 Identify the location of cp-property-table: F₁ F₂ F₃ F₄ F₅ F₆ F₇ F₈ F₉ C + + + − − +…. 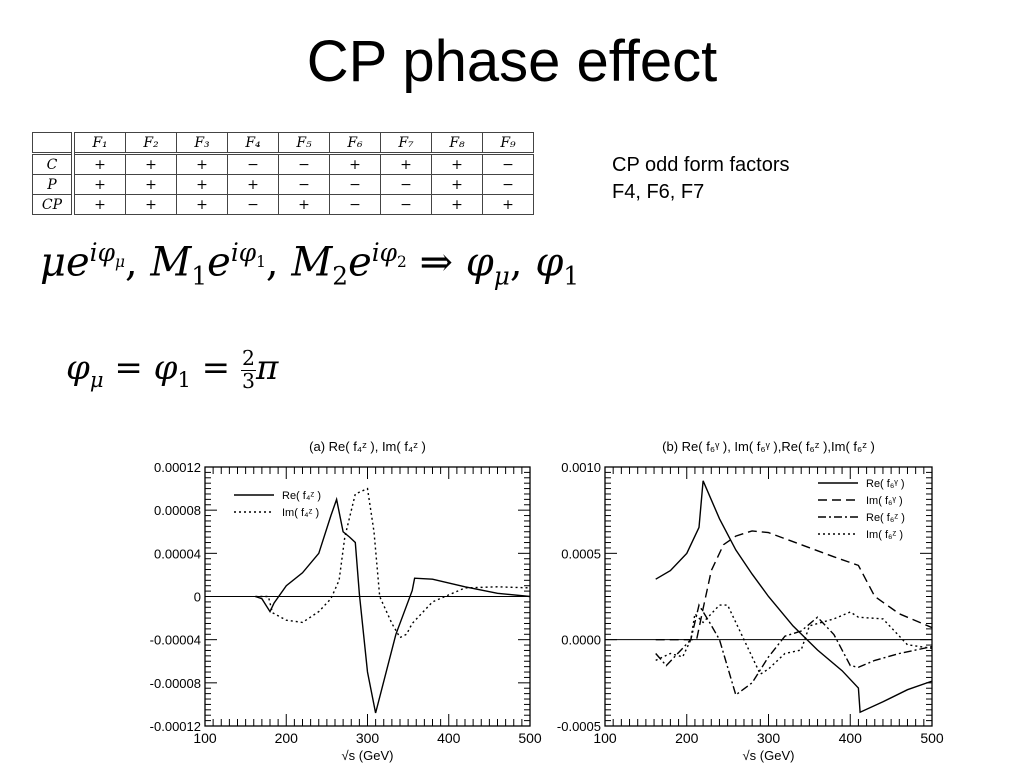
(283, 173).